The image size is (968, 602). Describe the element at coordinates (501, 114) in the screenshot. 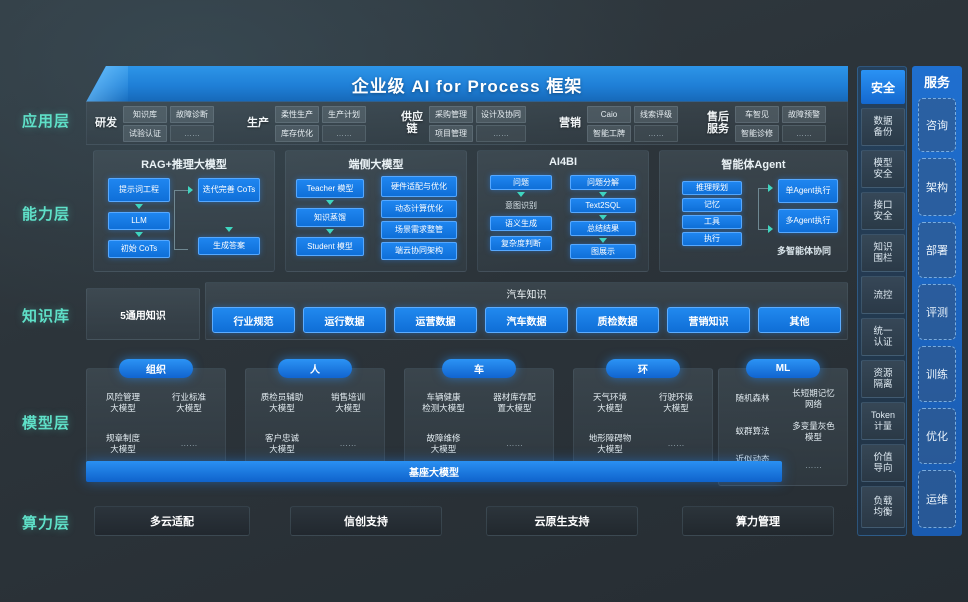

I see `app-chip: 设计及协同` at that location.